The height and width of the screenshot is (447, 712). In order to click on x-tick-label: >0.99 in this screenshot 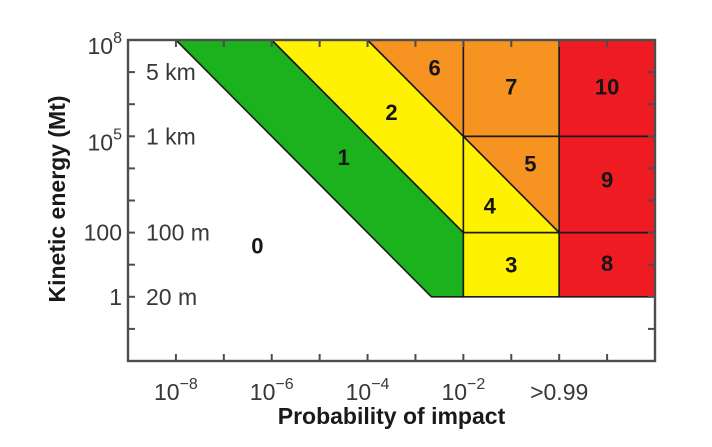, I will do `click(559, 392)`.